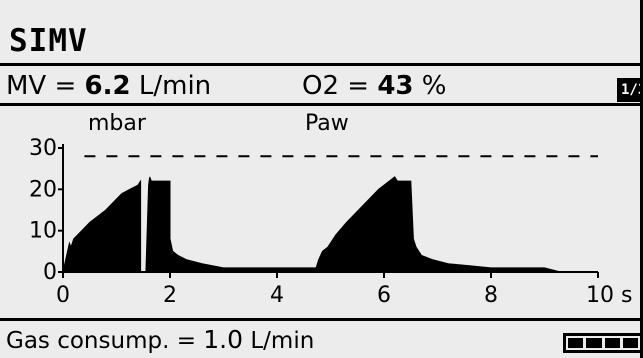 The height and width of the screenshot is (358, 643). I want to click on gas-consumption-label: Gas consump. =, so click(101, 341).